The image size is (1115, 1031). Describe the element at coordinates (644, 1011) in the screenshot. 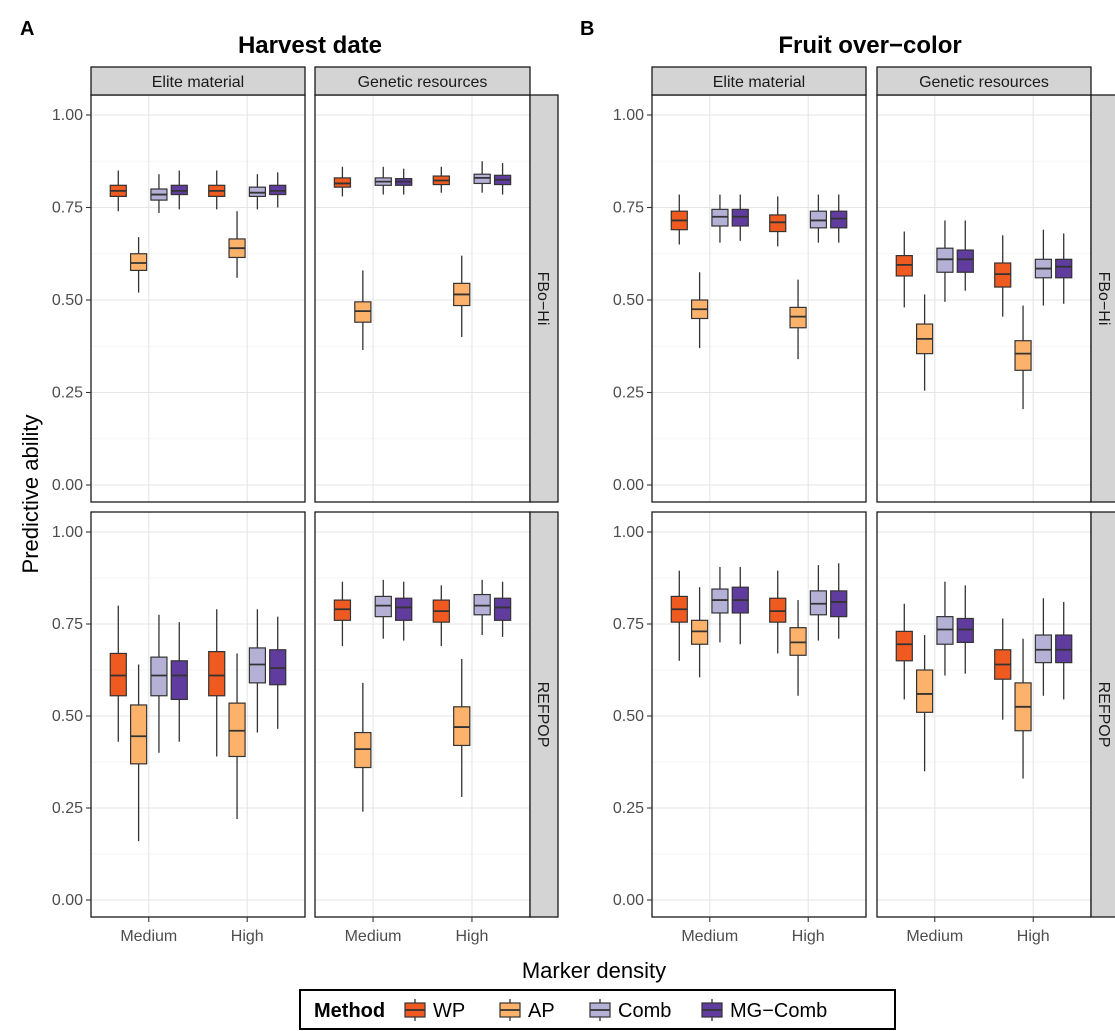

I see `legend-label-comb: Comb` at that location.